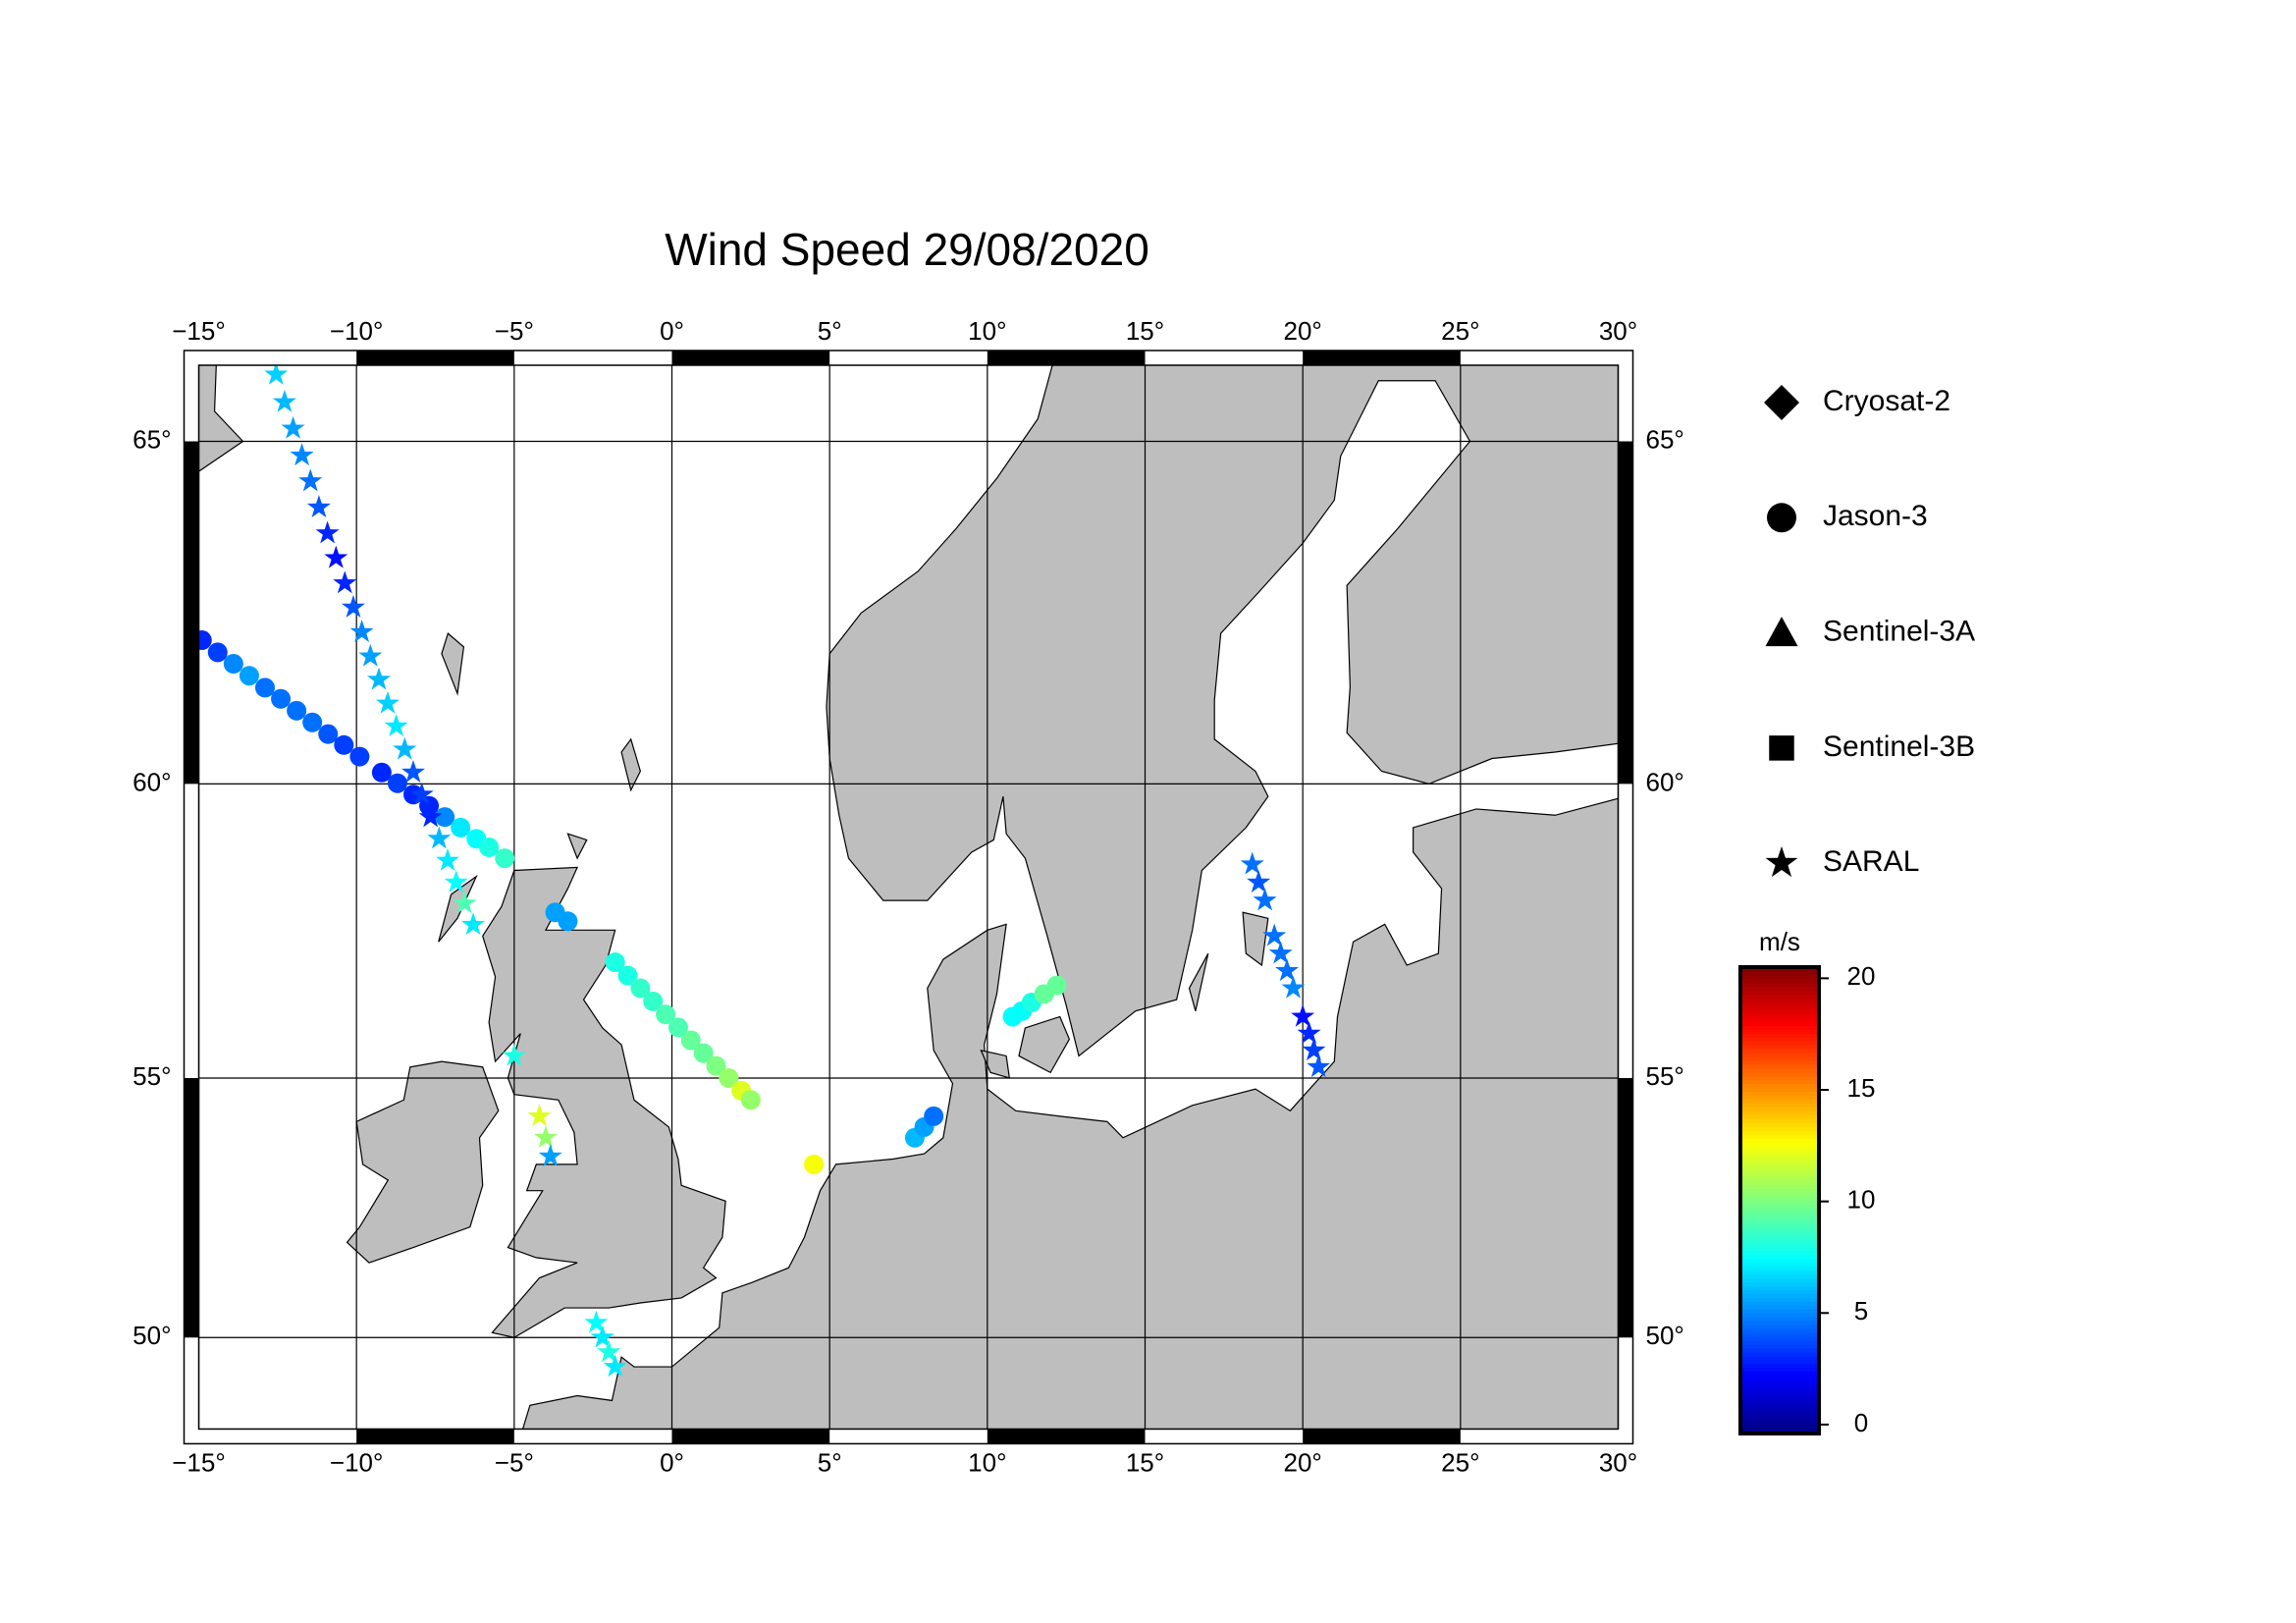 This screenshot has width=2296, height=1623. What do you see at coordinates (199, 1462) in the screenshot?
I see `x-tick-label: −15°` at bounding box center [199, 1462].